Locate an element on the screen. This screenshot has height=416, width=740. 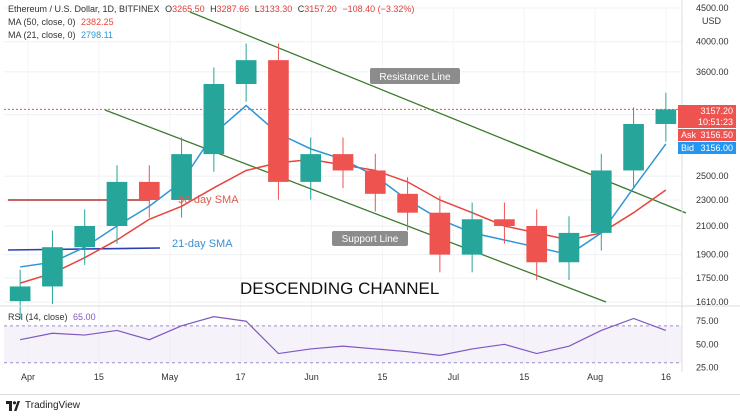
rsi-tick-label: 25.00 is located at coordinates (707, 367).